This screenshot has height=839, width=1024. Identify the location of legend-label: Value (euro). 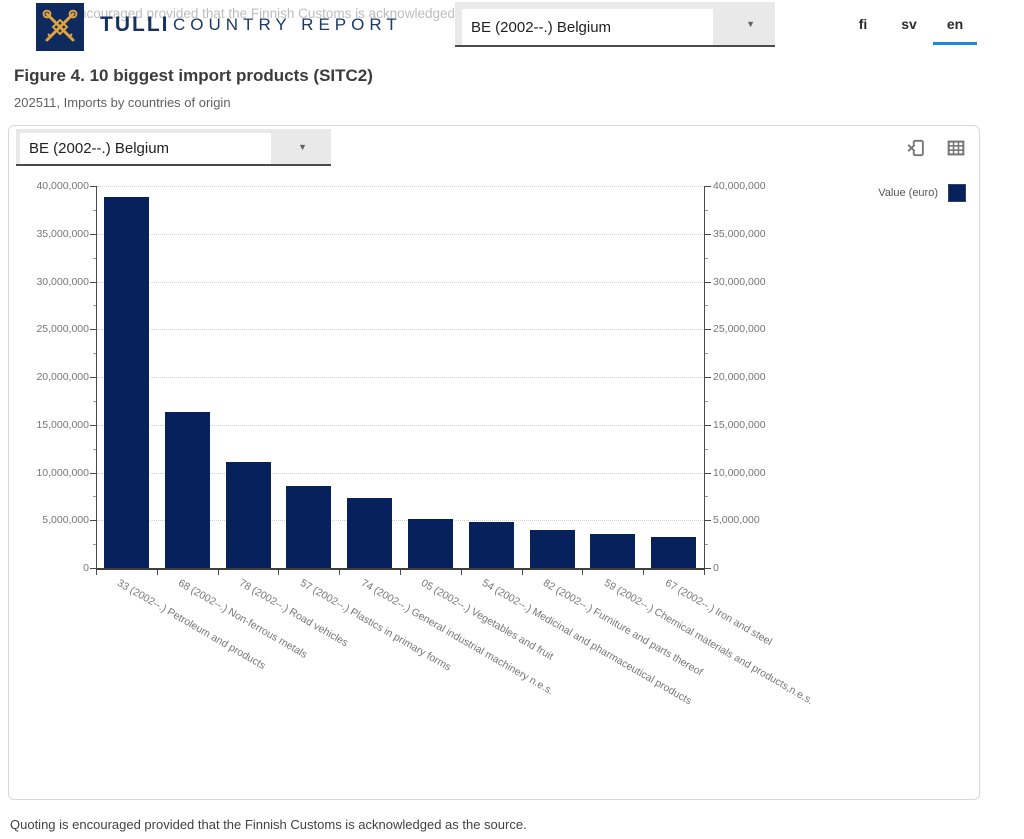
(908, 193).